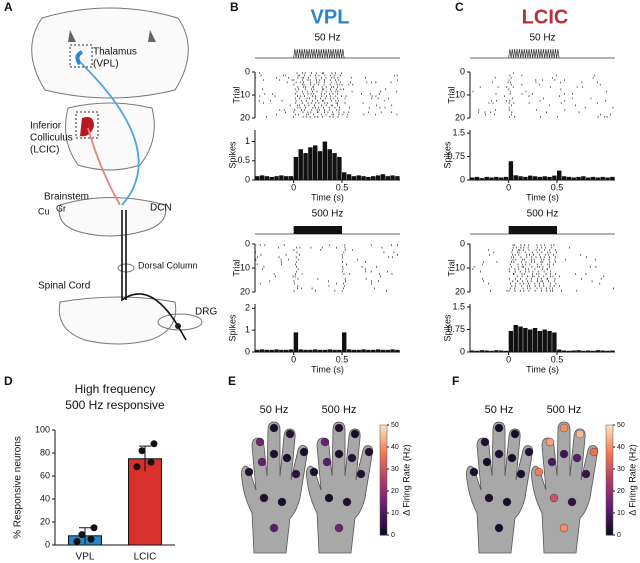 Image resolution: width=640 pixels, height=563 pixels. Describe the element at coordinates (18, 487) in the screenshot. I see `axis-label: % Responsive neurons` at that location.